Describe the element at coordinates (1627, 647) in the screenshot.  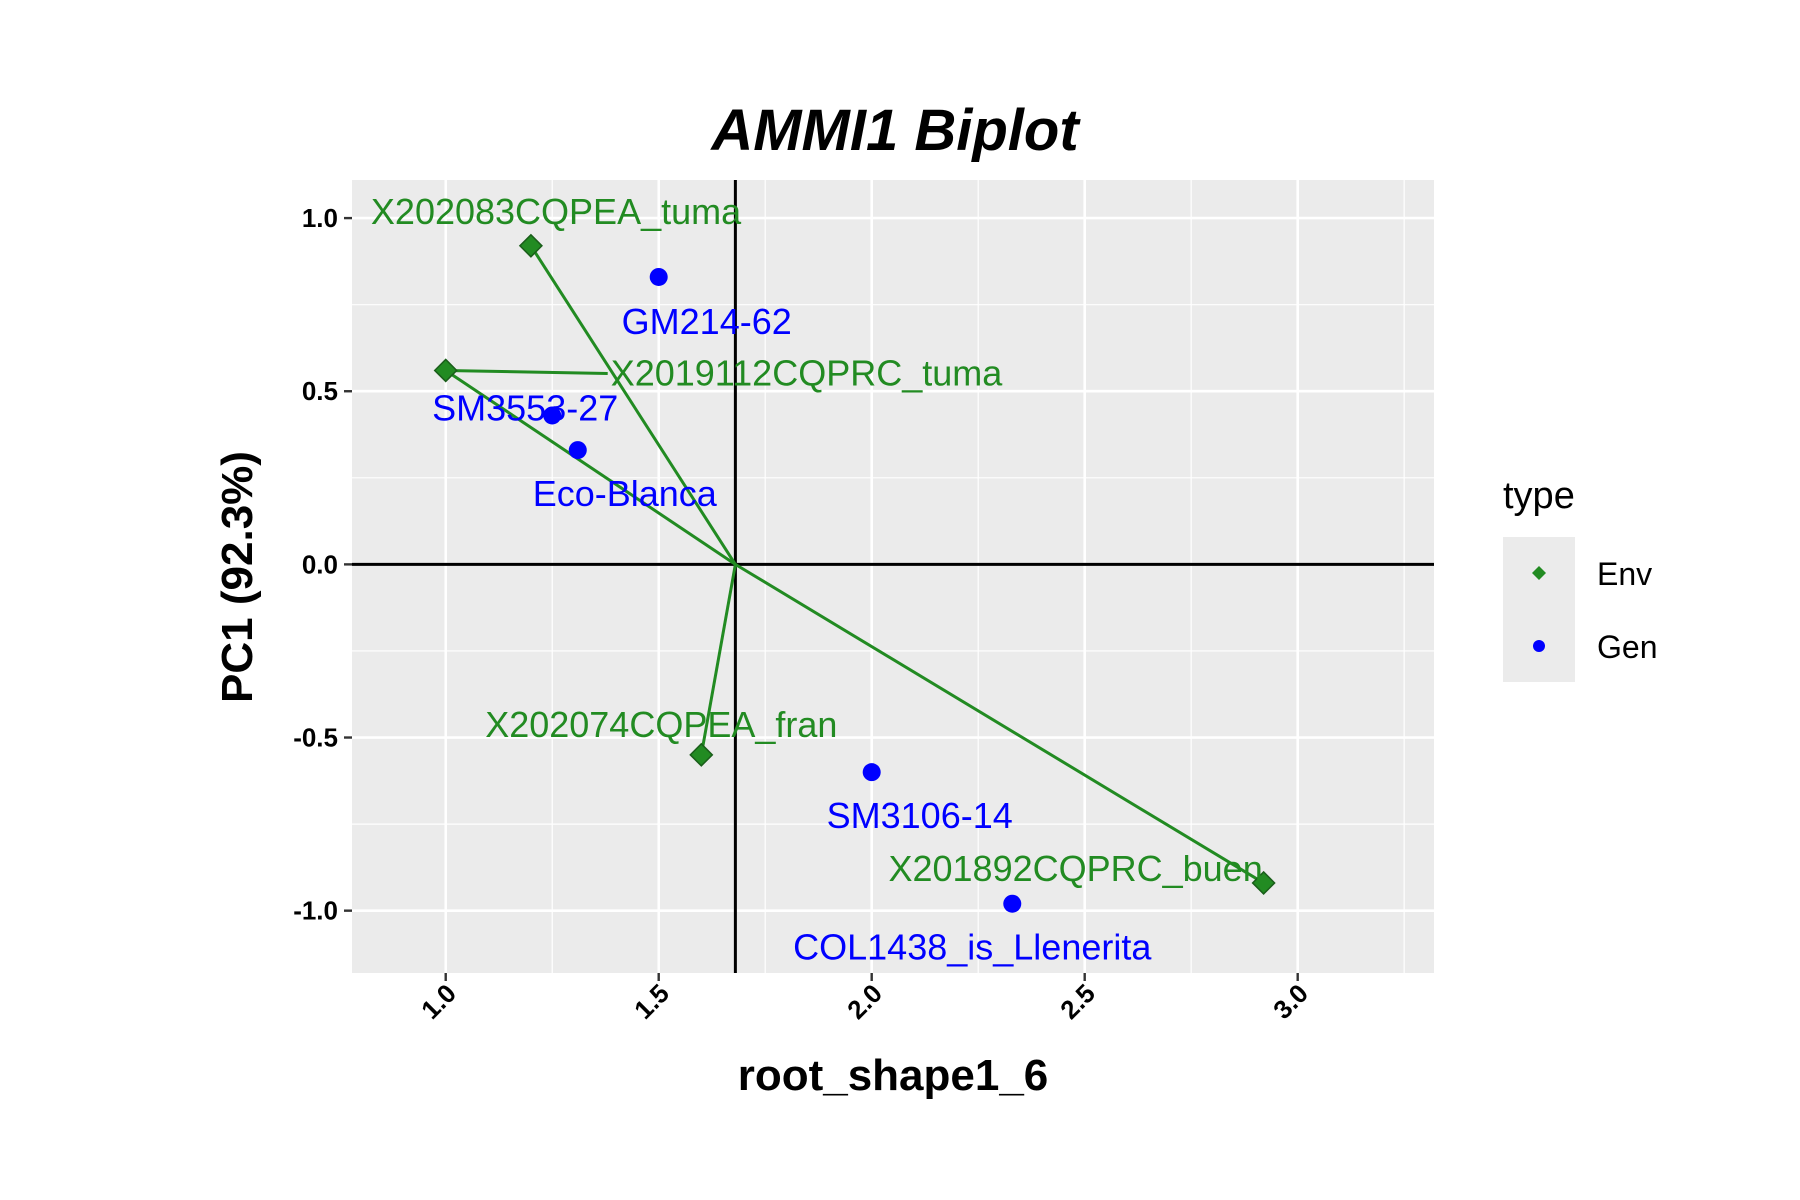
I see `legend-entry-label: Gen` at that location.